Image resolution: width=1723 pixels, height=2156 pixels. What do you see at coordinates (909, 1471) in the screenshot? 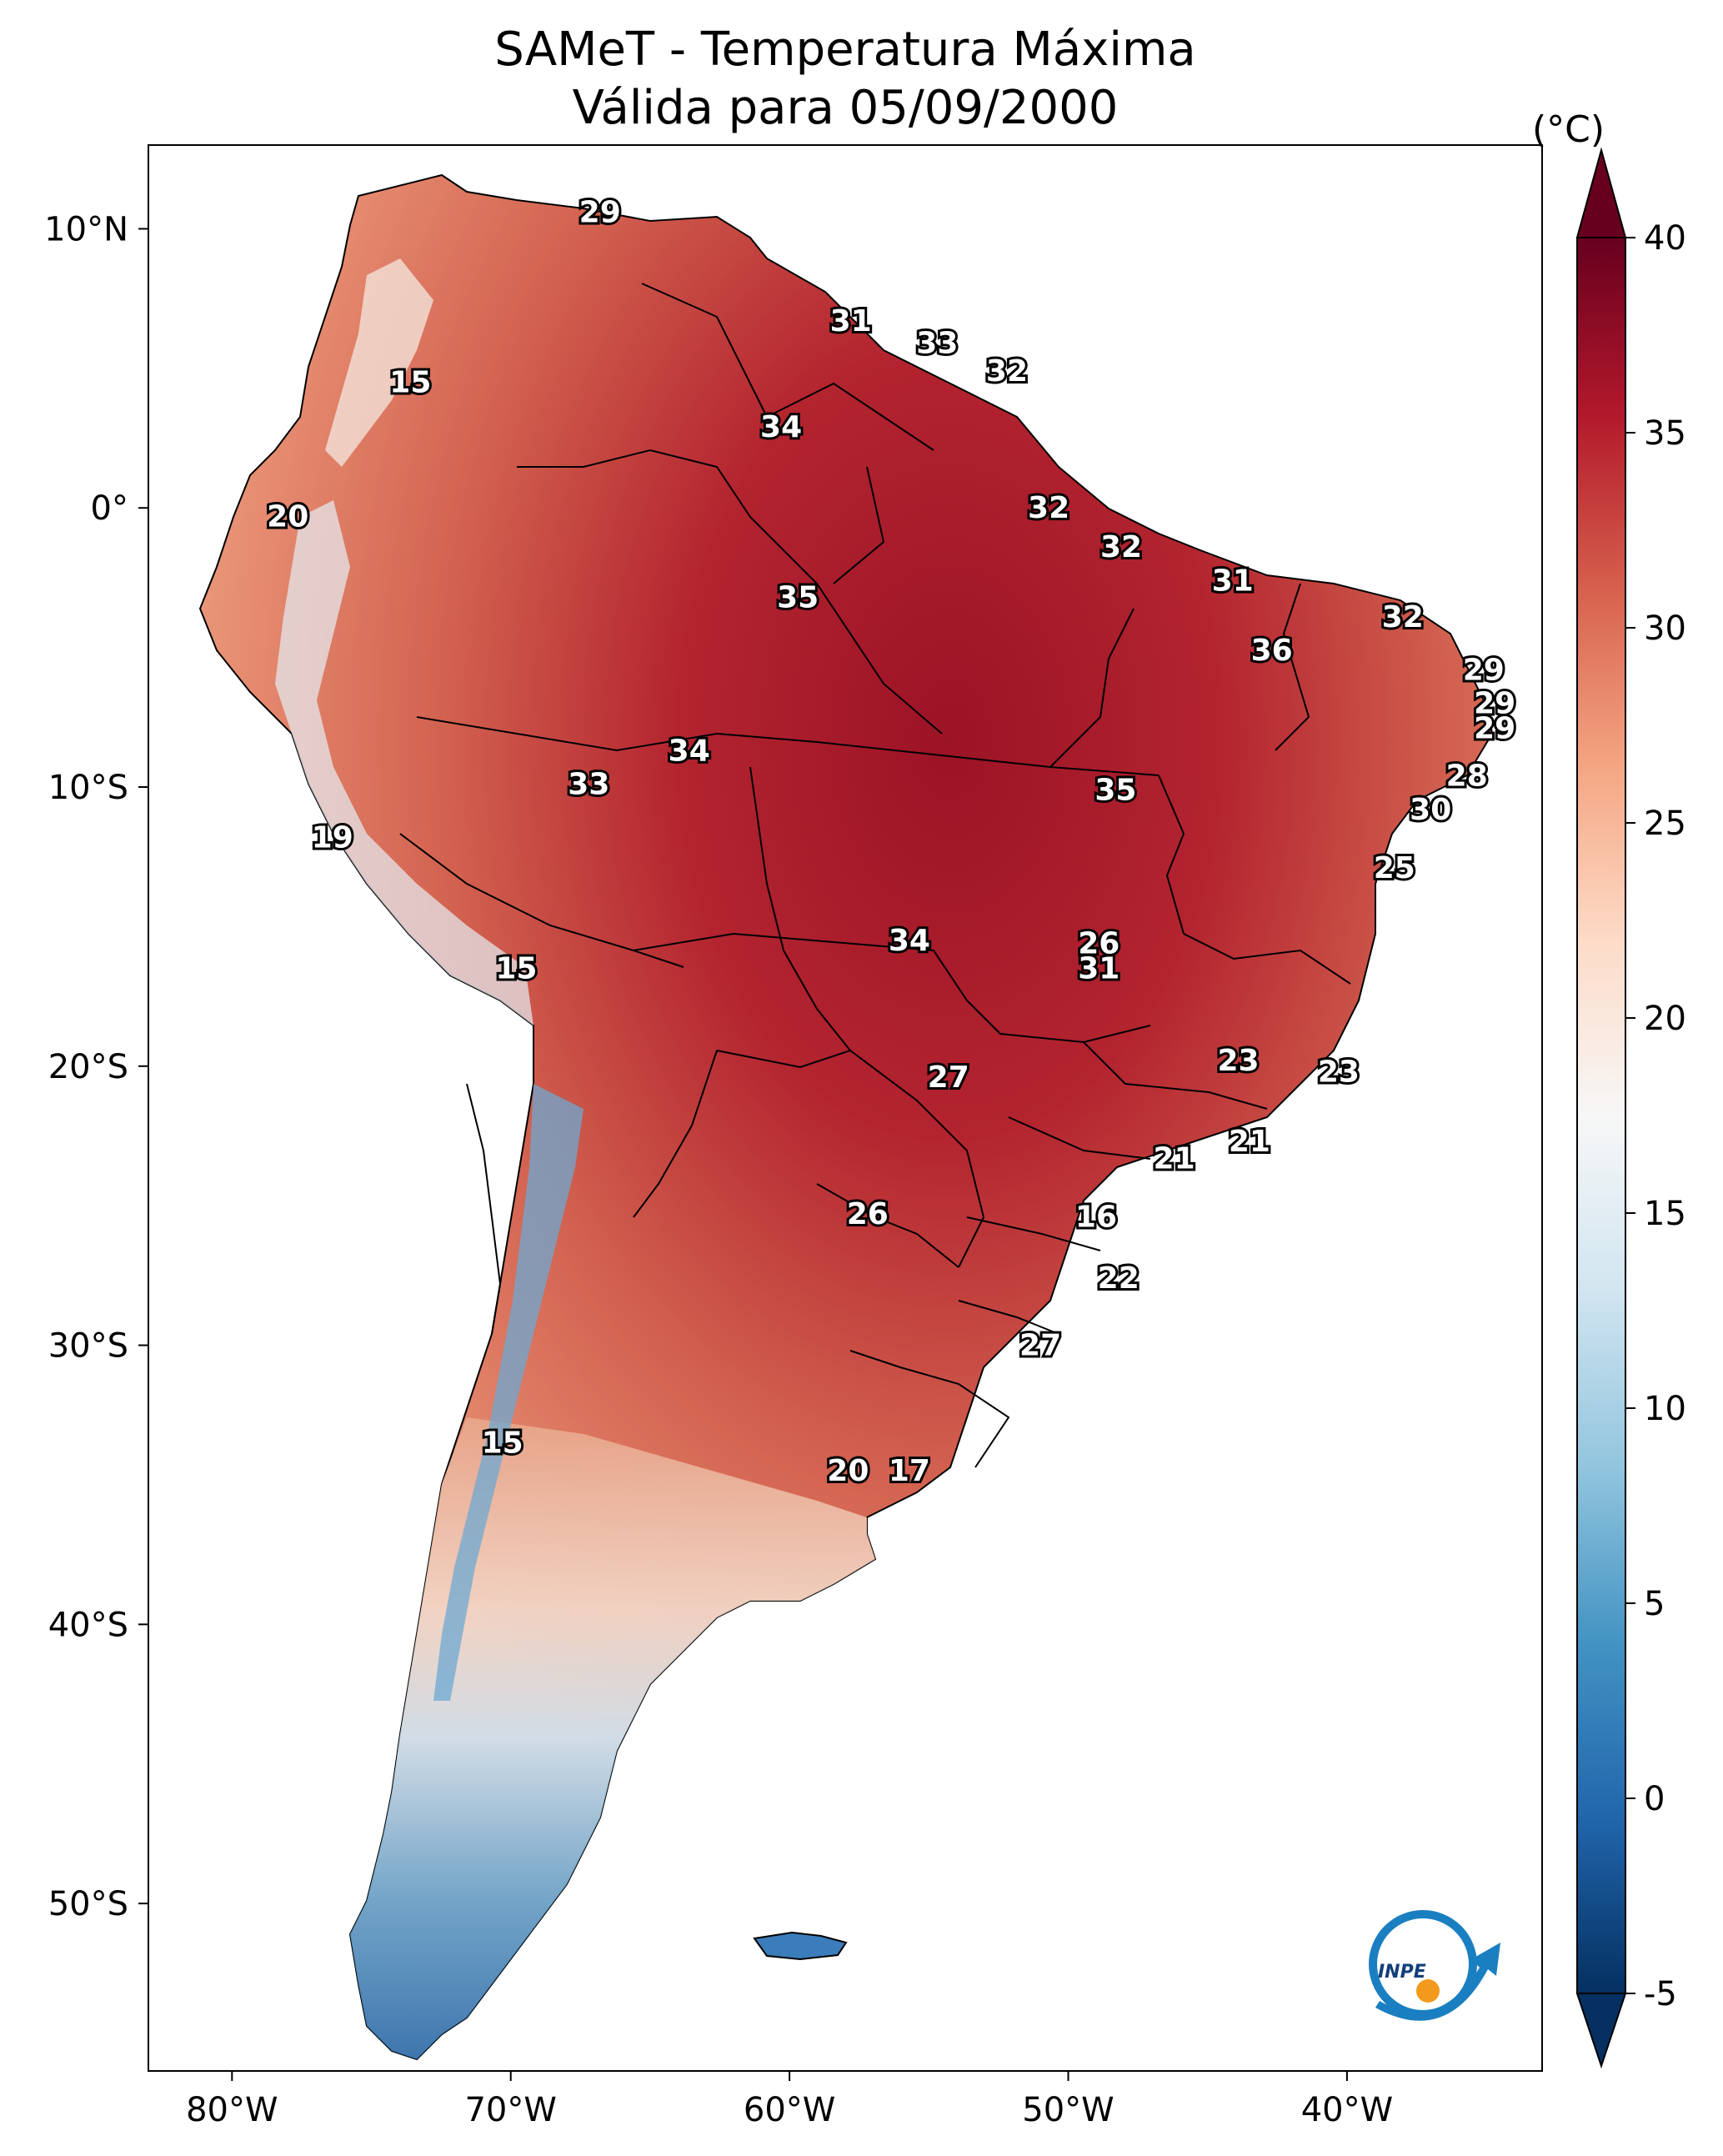
I see `temperature-value-label: 17` at bounding box center [909, 1471].